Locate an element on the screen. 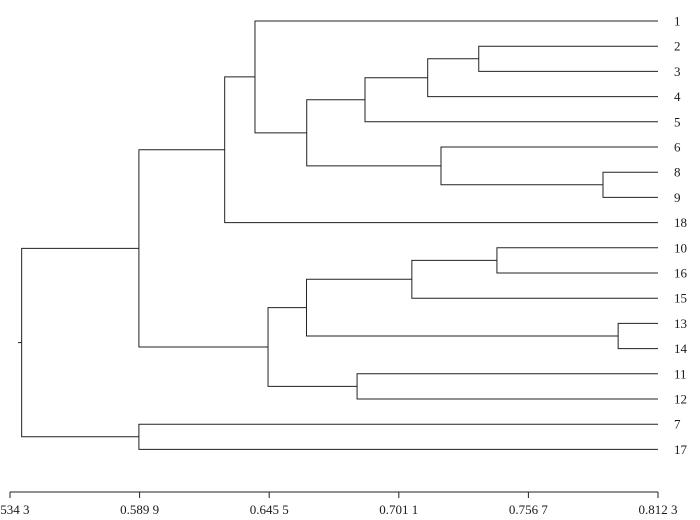 Image resolution: width=700 pixels, height=520 pixels. leaf-label: 11 is located at coordinates (680, 373).